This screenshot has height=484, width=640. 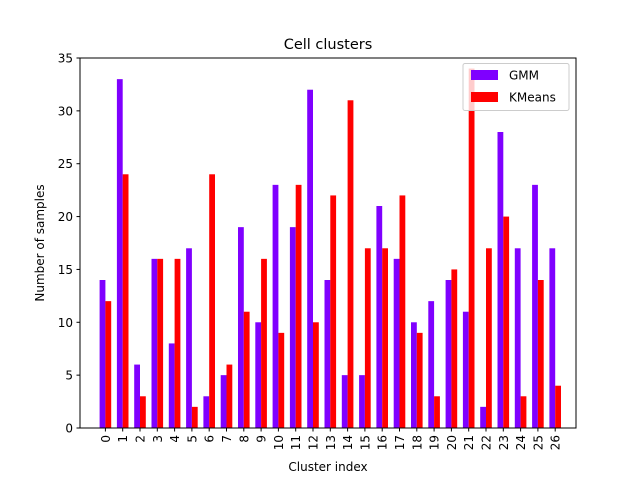 I want to click on y-tick-label: 20, so click(x=65, y=217).